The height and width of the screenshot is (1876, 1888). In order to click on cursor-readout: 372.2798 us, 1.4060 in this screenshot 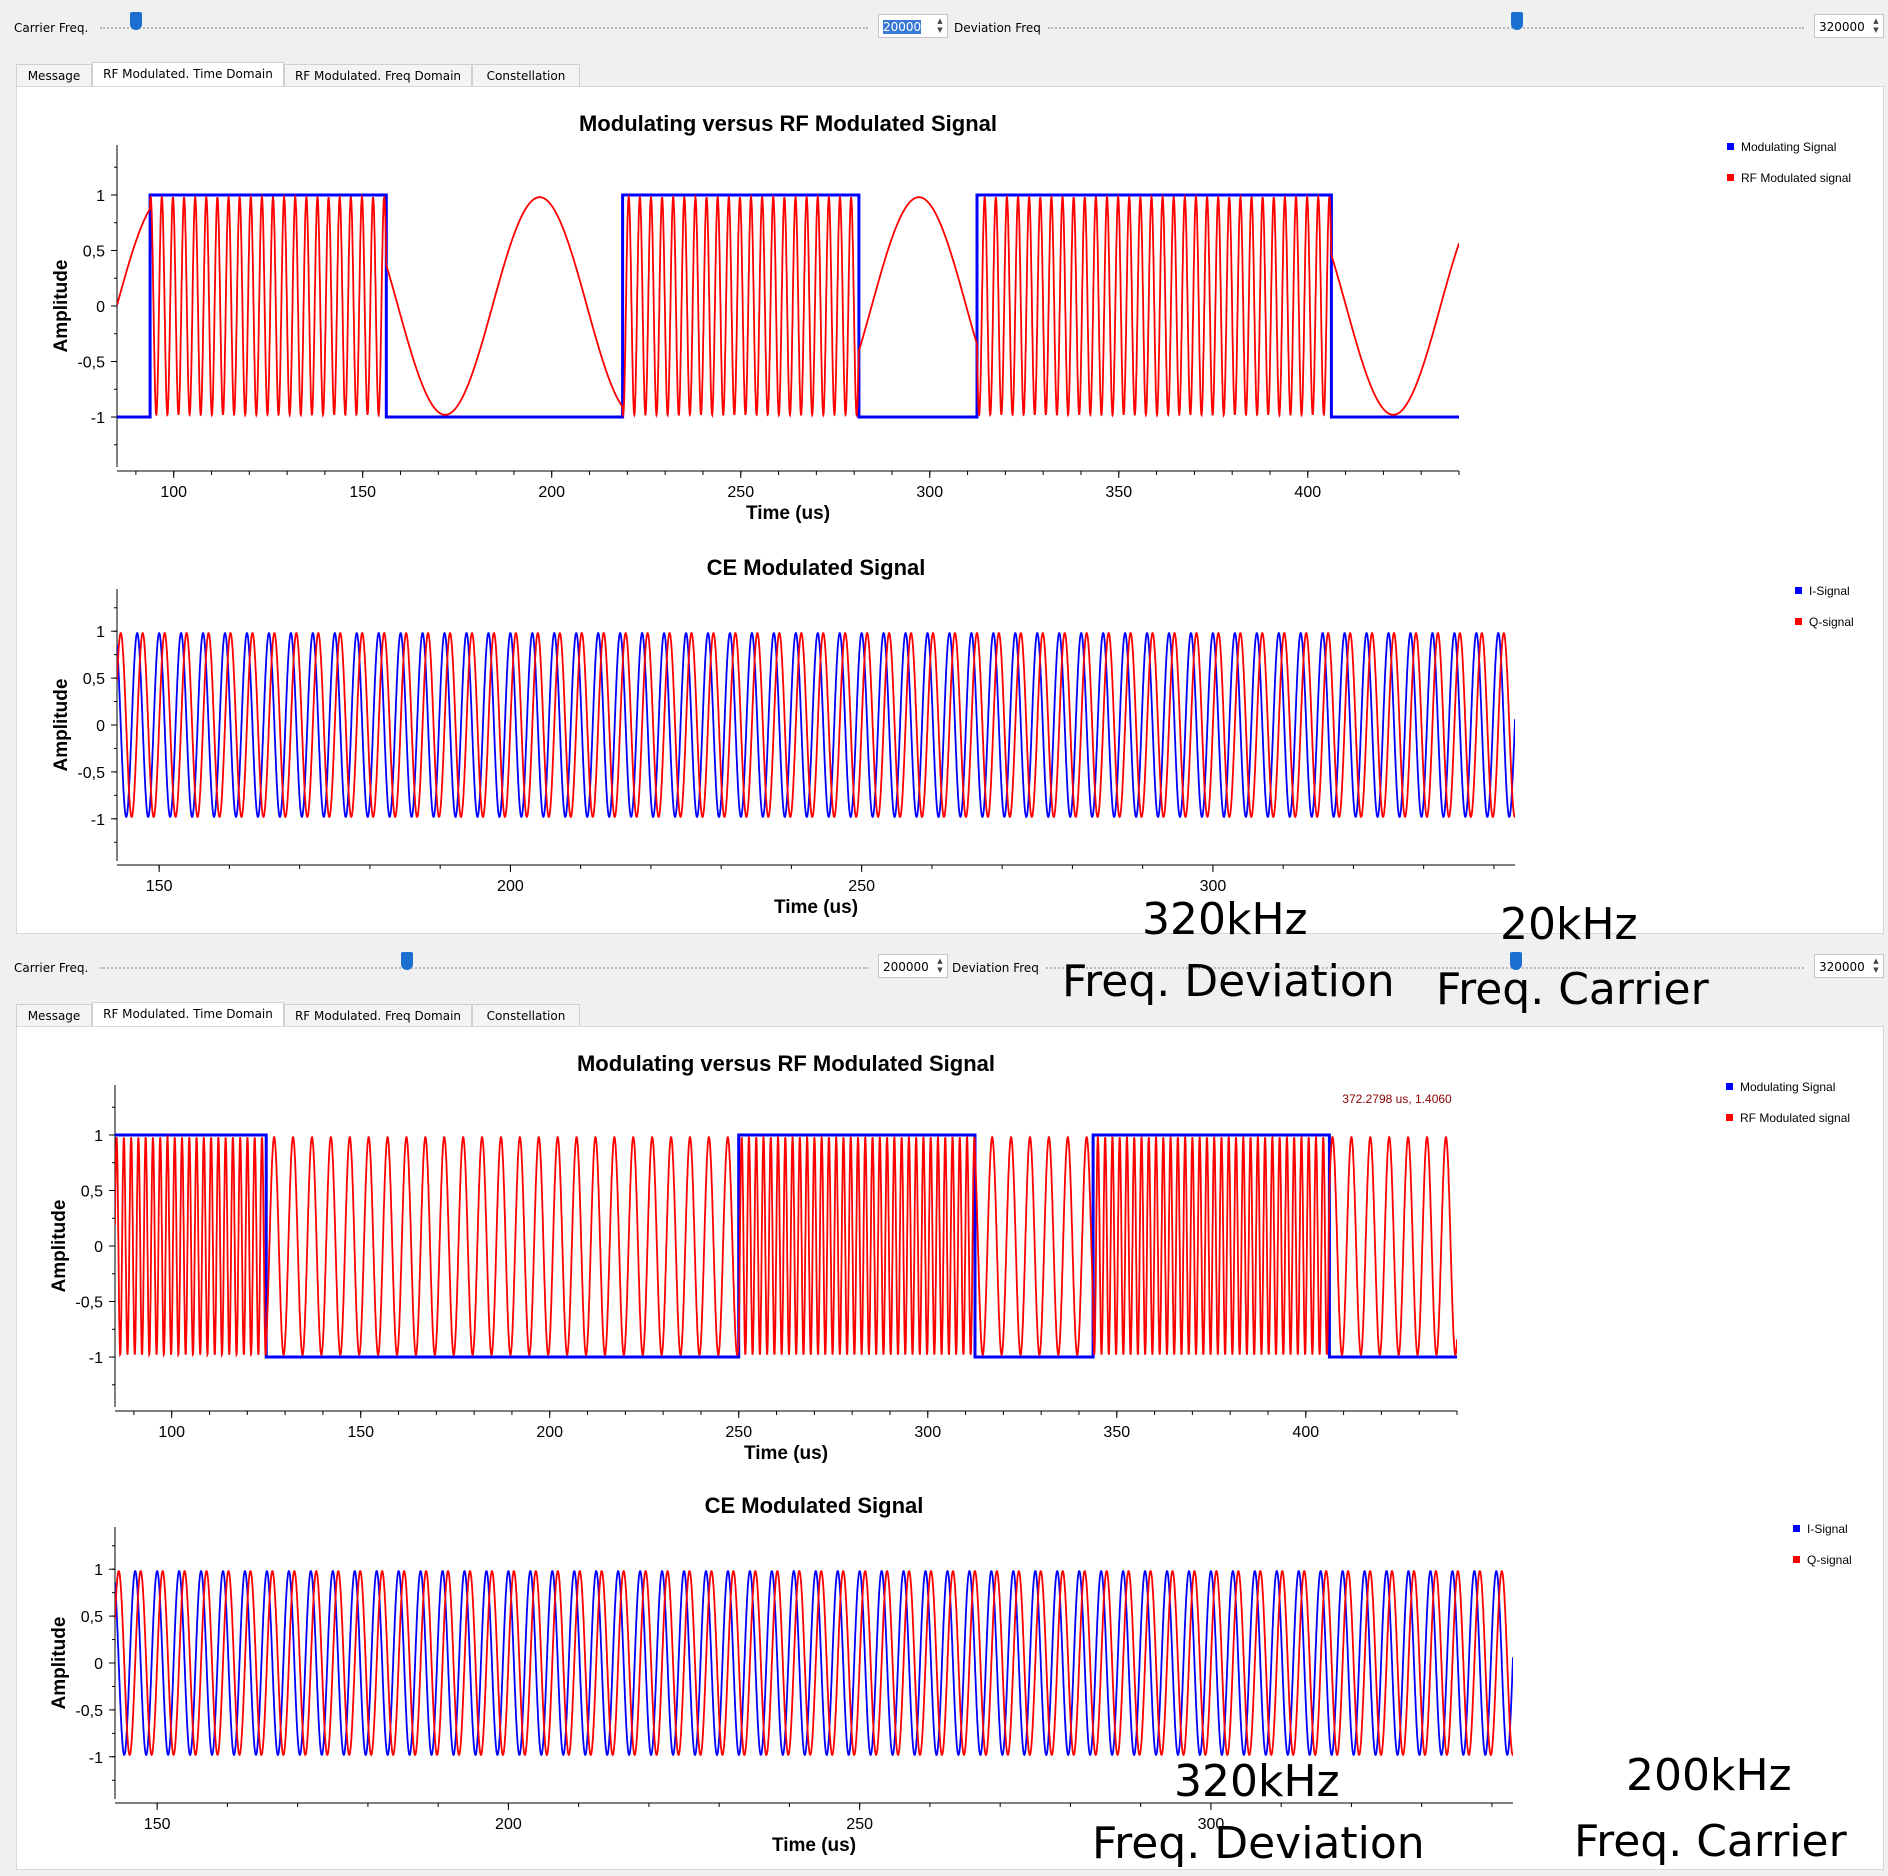, I will do `click(1397, 1099)`.